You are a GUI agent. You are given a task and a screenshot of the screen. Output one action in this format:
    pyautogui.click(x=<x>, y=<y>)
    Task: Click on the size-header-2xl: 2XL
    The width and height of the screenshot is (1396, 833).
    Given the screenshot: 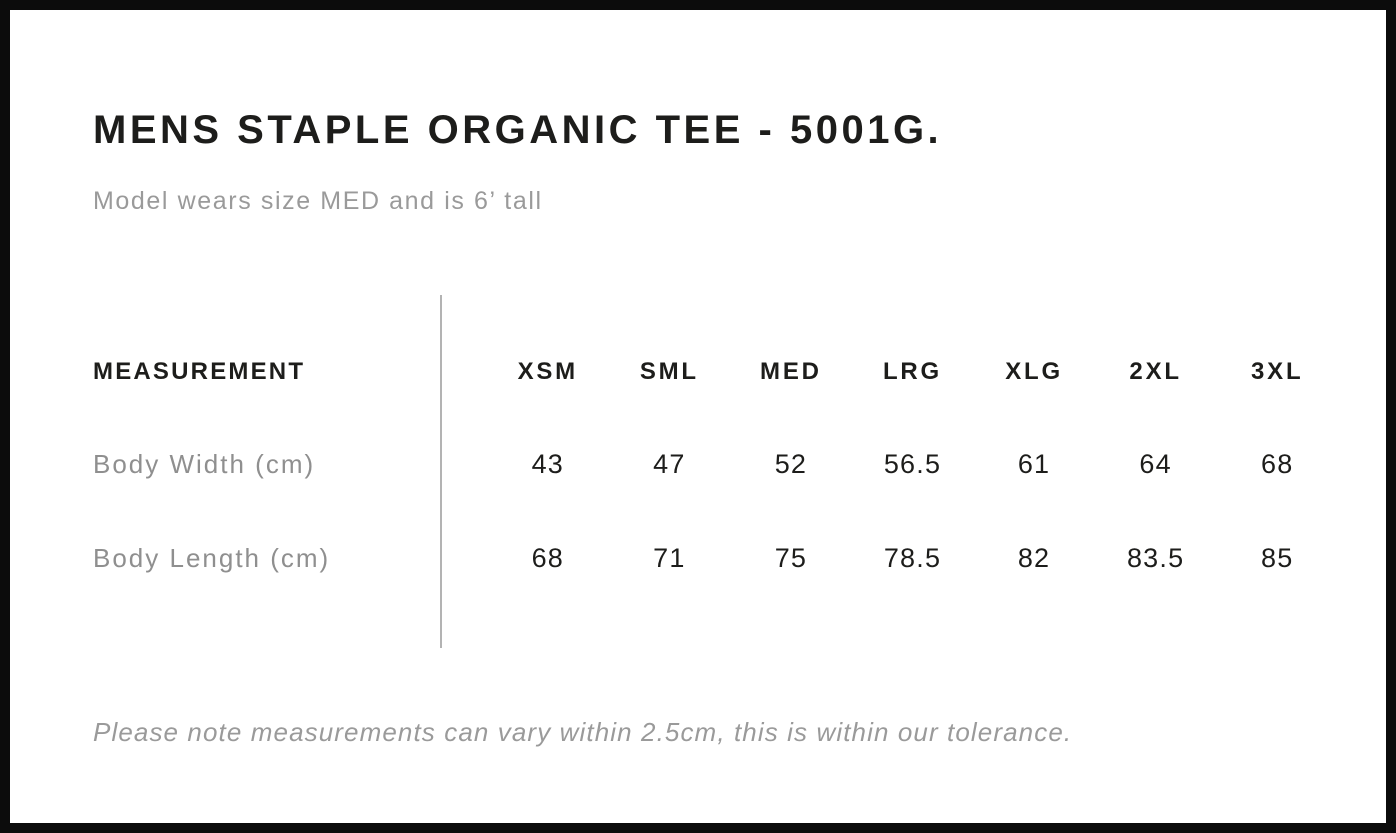 What is the action you would take?
    pyautogui.click(x=1155, y=371)
    